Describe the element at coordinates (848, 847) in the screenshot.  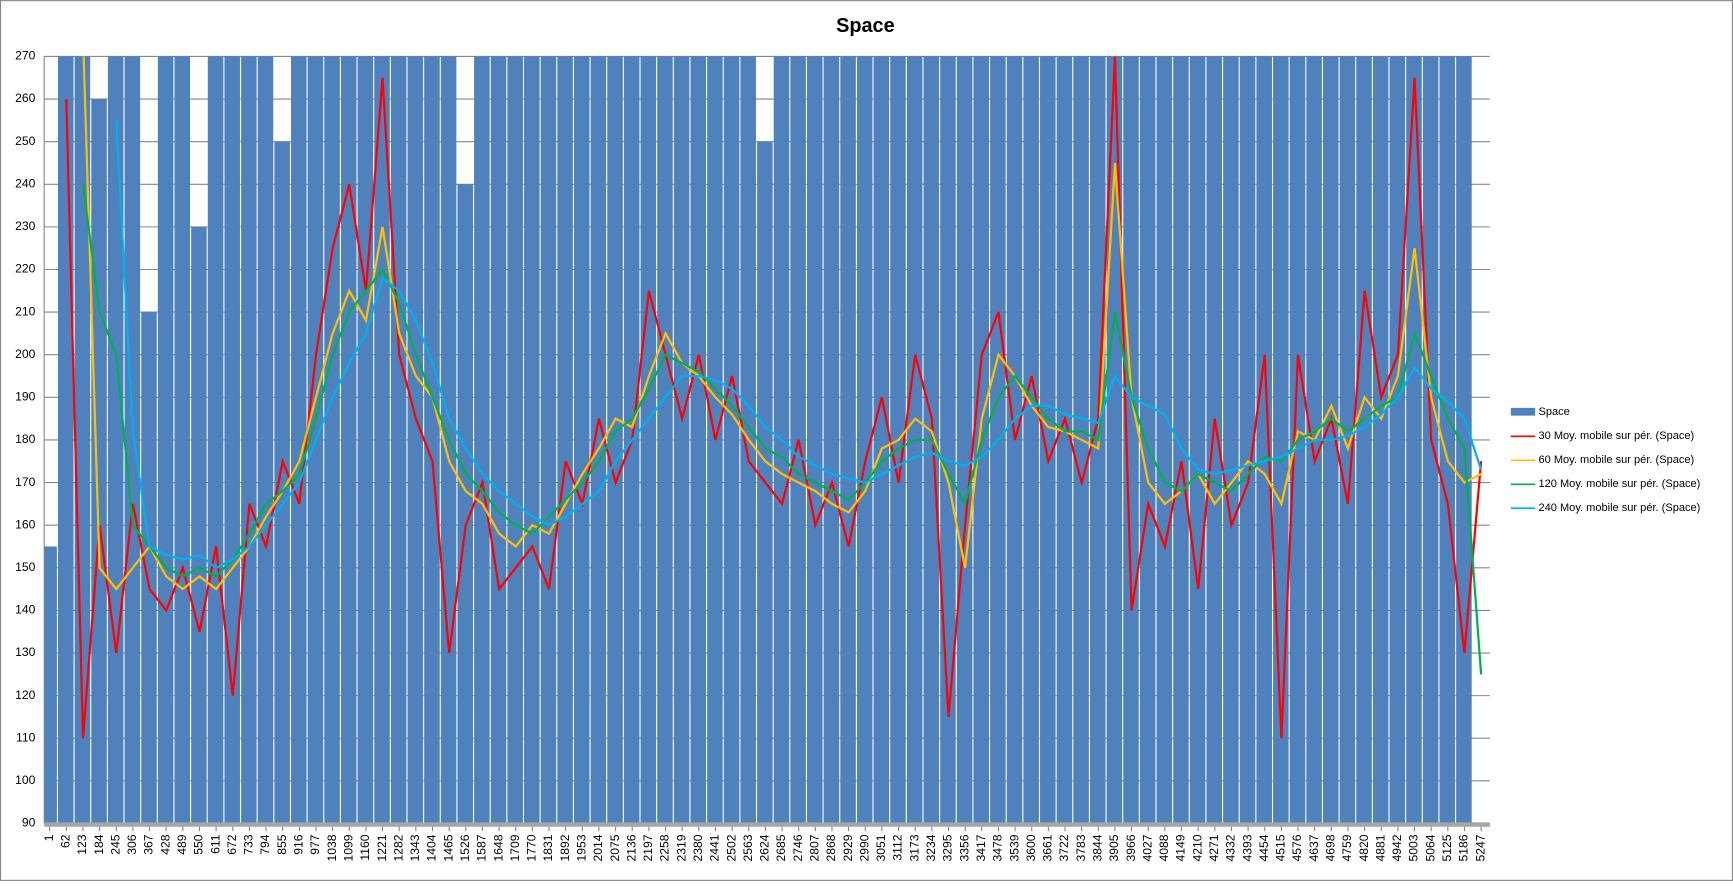
I see `x-tick-label: 2929` at that location.